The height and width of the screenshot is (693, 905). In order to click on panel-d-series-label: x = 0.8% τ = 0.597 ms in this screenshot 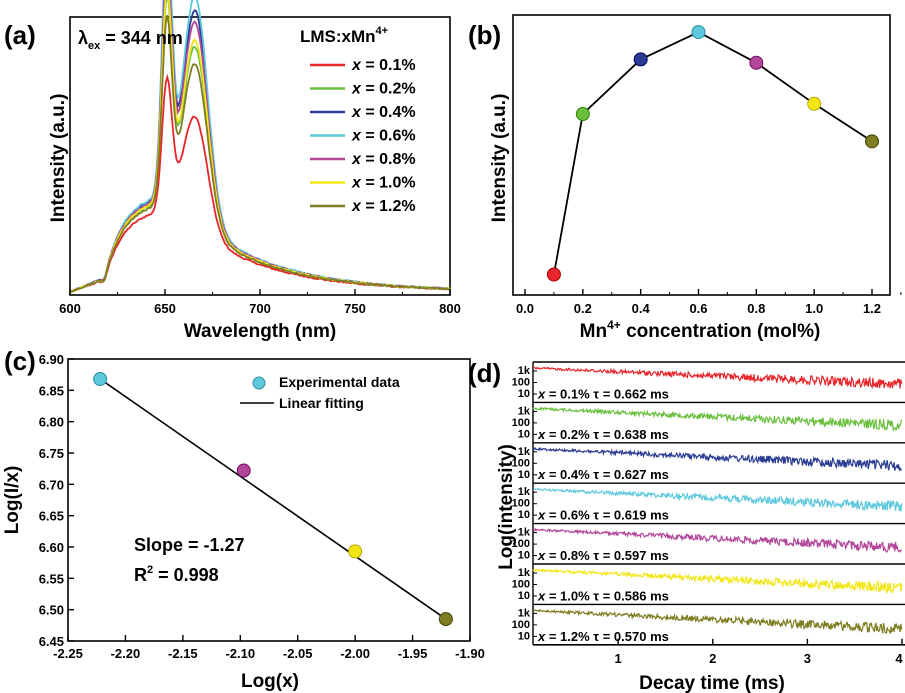, I will do `click(603, 555)`.